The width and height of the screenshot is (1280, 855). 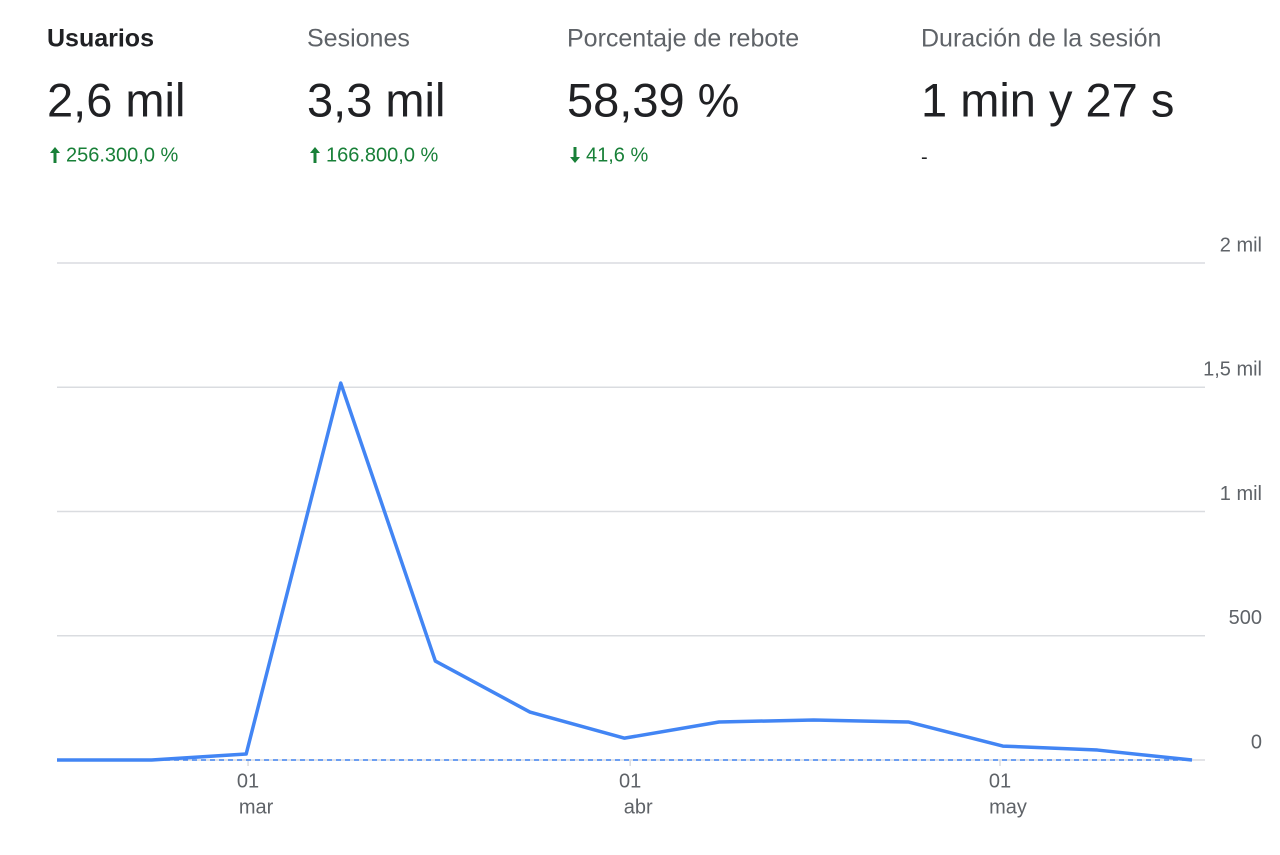 What do you see at coordinates (1256, 742) in the screenshot?
I see `y-tick-label: 0` at bounding box center [1256, 742].